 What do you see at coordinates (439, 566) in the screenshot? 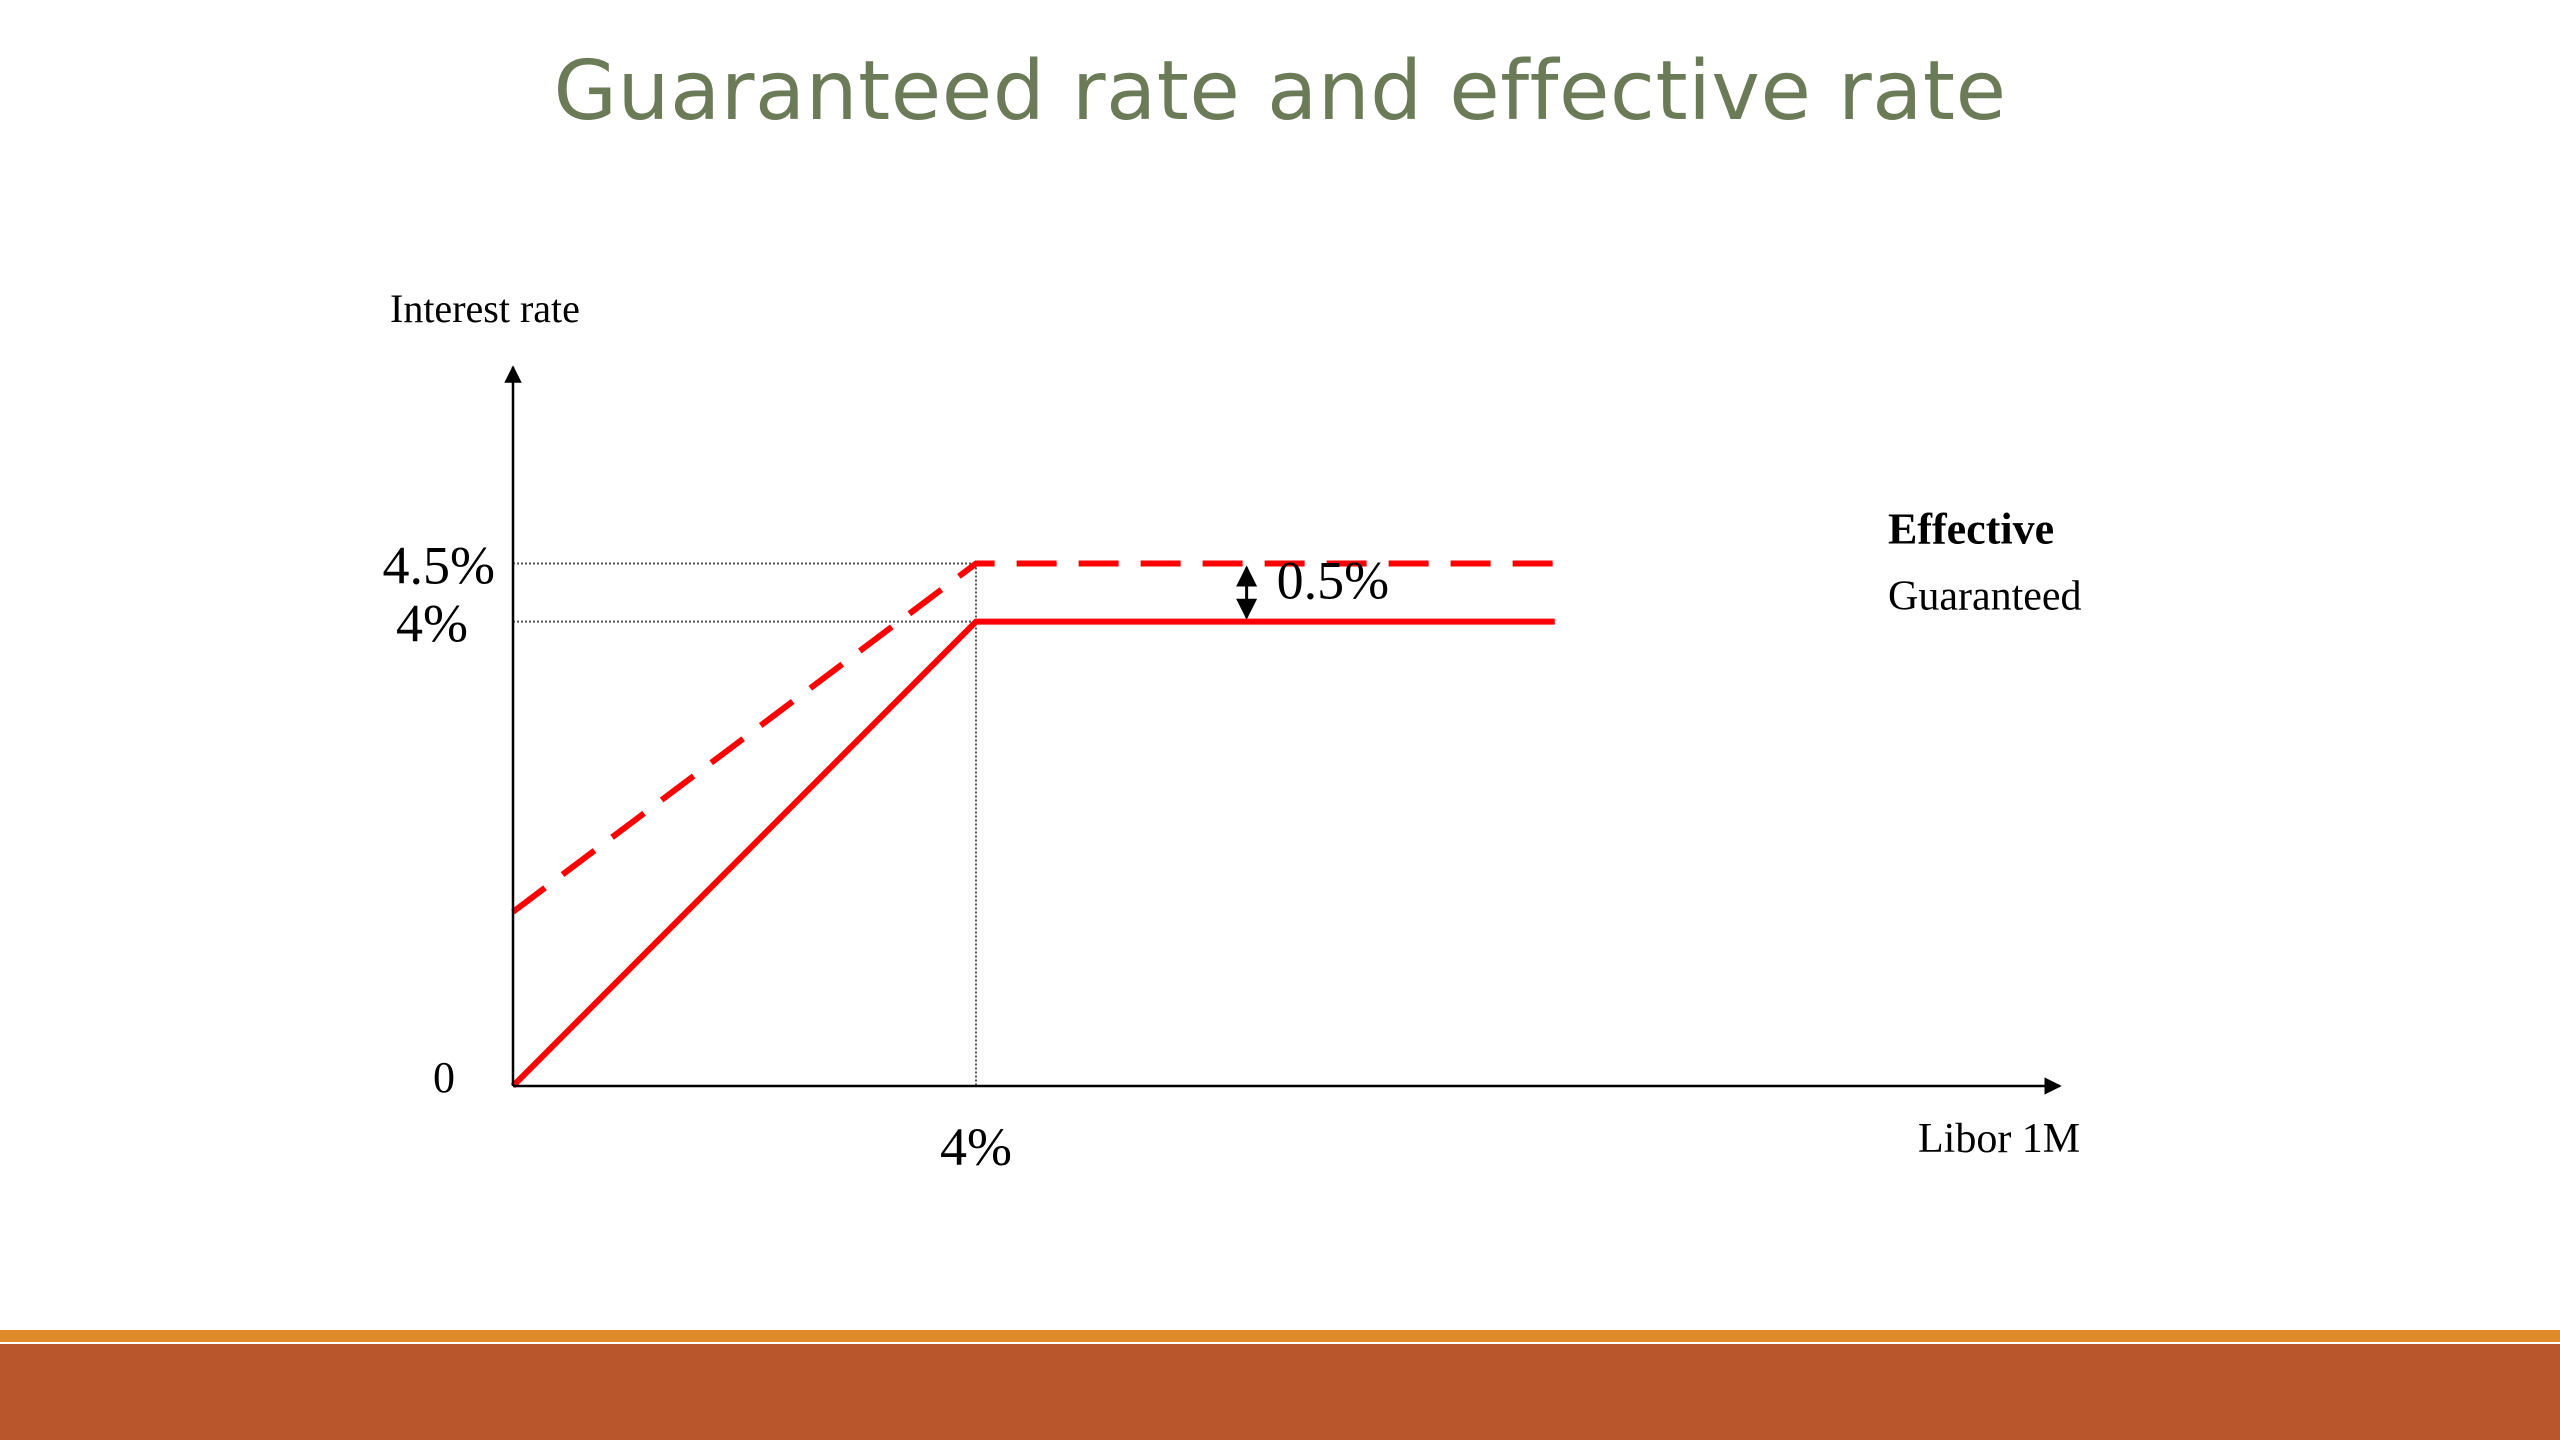
I see `y-tick-label: 4.5%` at bounding box center [439, 566].